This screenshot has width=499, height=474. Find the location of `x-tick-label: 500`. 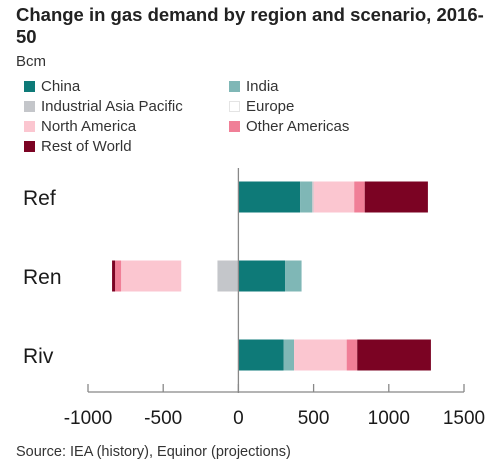

x-tick-label: 500 is located at coordinates (314, 418).